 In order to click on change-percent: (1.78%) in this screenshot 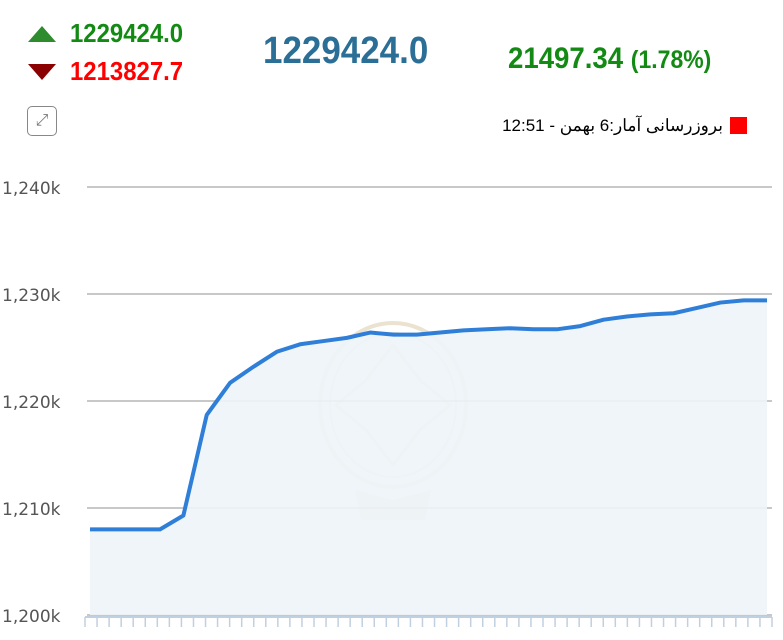, I will do `click(671, 60)`.